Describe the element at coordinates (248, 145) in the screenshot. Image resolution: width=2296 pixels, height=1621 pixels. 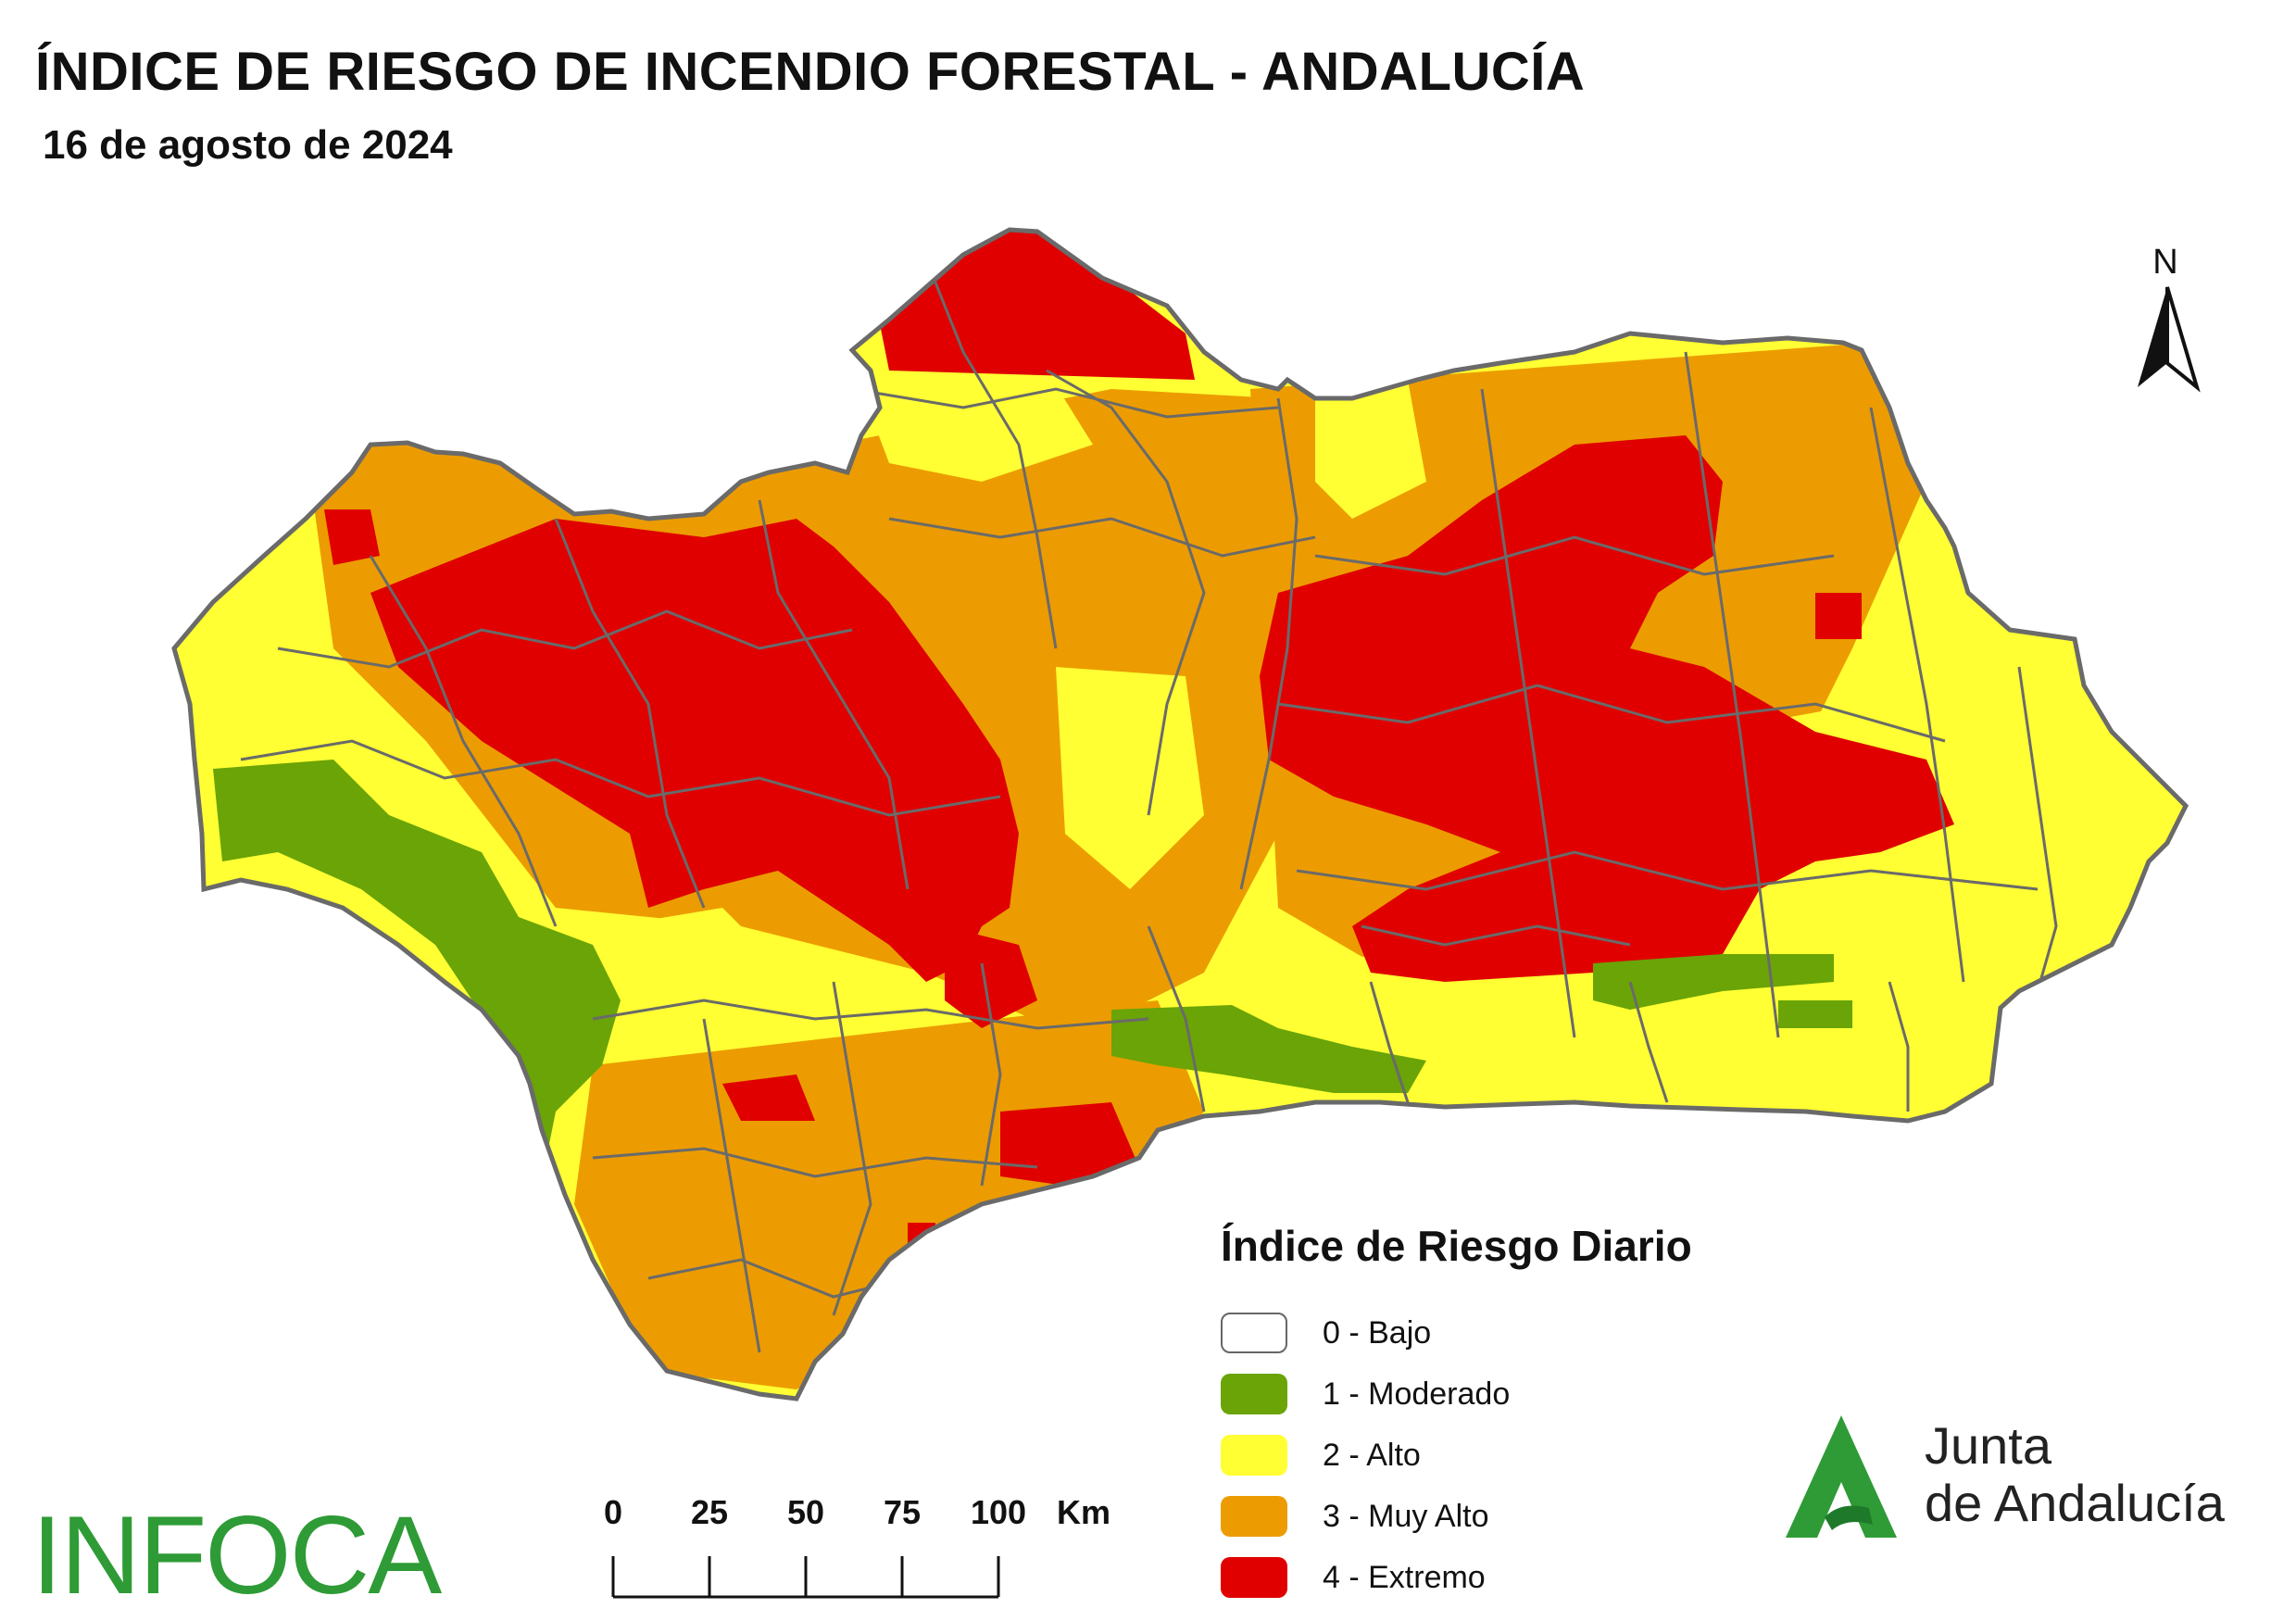
I see `map-date: 16 de agosto de 2024` at that location.